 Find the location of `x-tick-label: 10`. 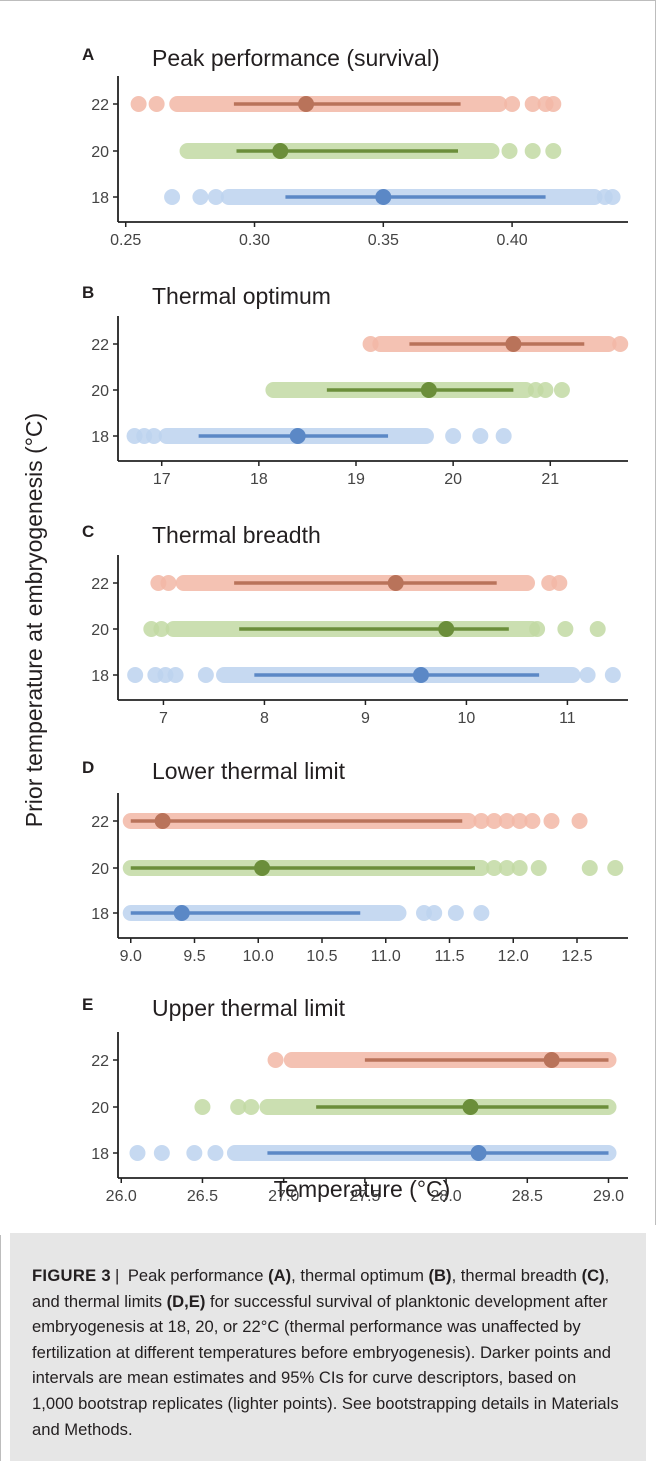

x-tick-label: 10 is located at coordinates (467, 718).